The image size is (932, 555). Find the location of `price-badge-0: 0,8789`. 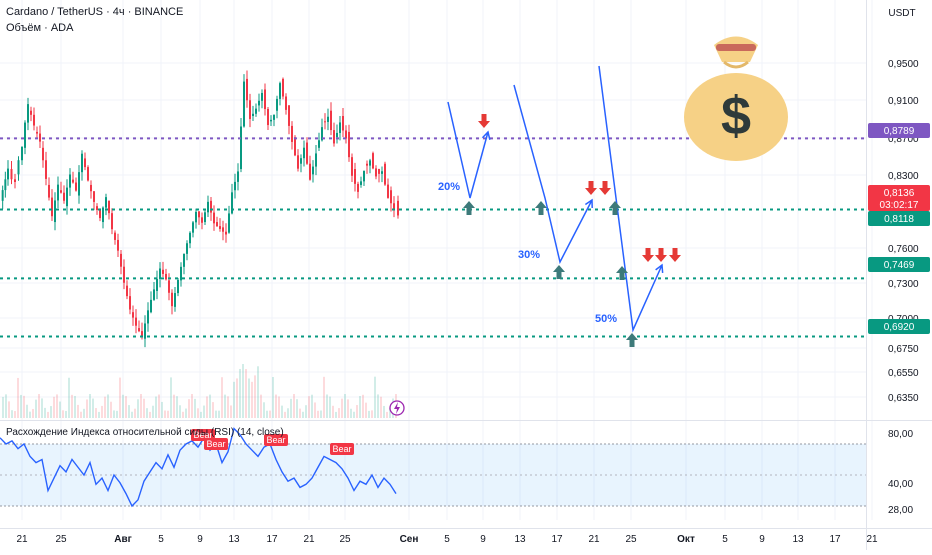

price-badge-0: 0,8789 is located at coordinates (899, 130).